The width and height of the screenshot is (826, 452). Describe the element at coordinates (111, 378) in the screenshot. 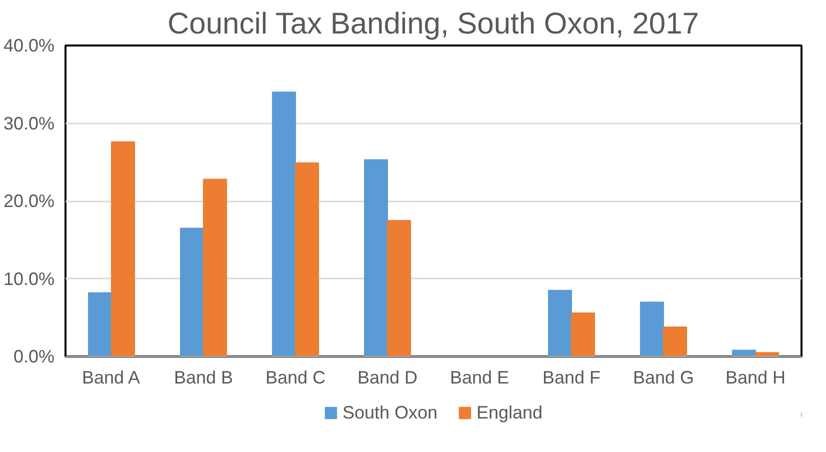

I see `x-tick-label: Band A` at that location.